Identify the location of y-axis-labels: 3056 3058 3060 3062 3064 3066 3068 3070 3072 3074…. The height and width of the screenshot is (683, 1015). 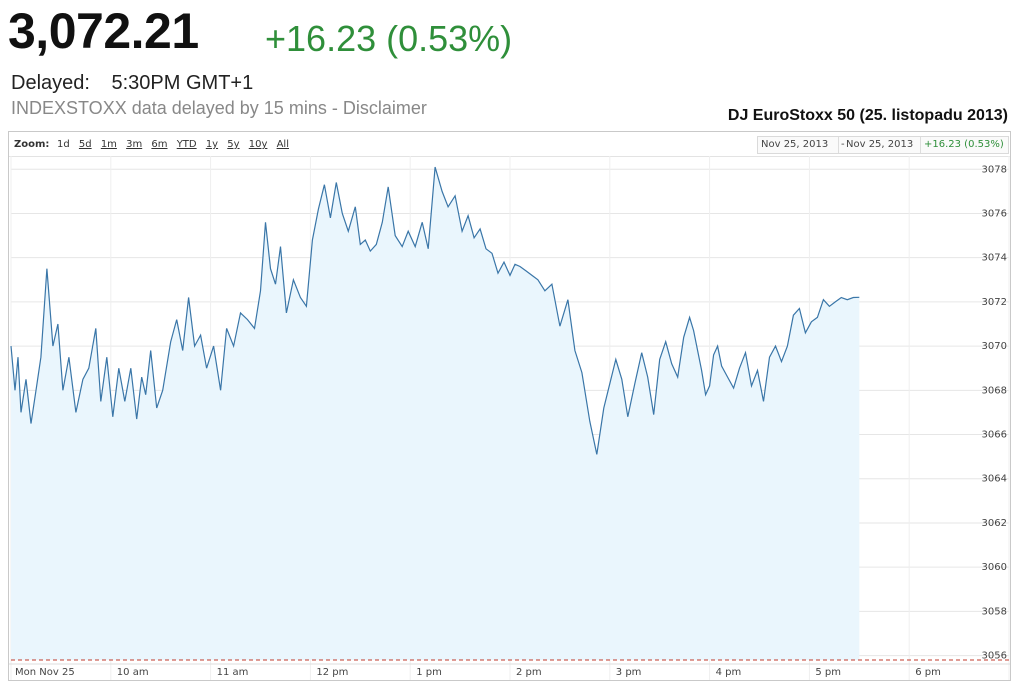
(994, 412).